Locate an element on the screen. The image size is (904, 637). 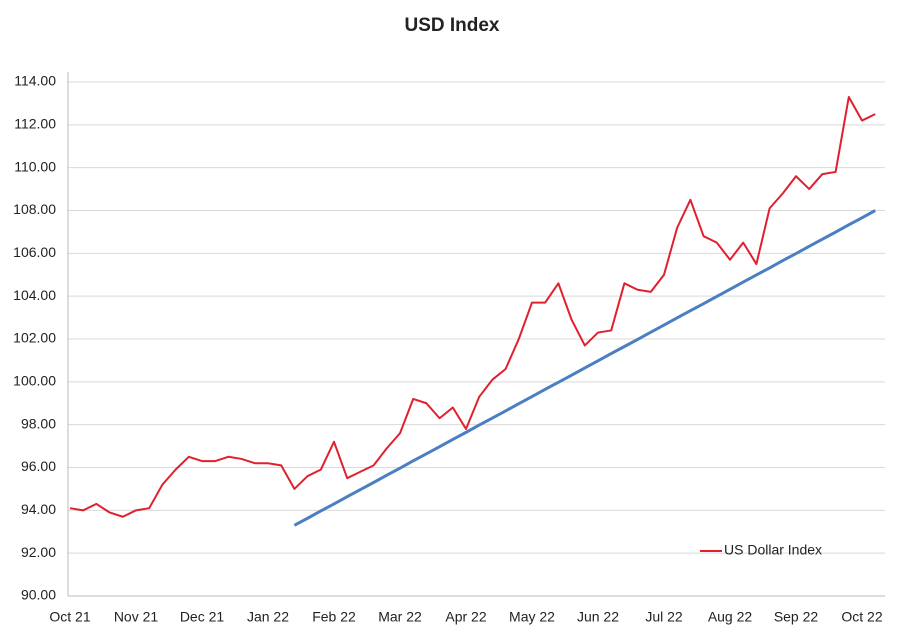
x-tick-label: Nov 21 is located at coordinates (136, 617).